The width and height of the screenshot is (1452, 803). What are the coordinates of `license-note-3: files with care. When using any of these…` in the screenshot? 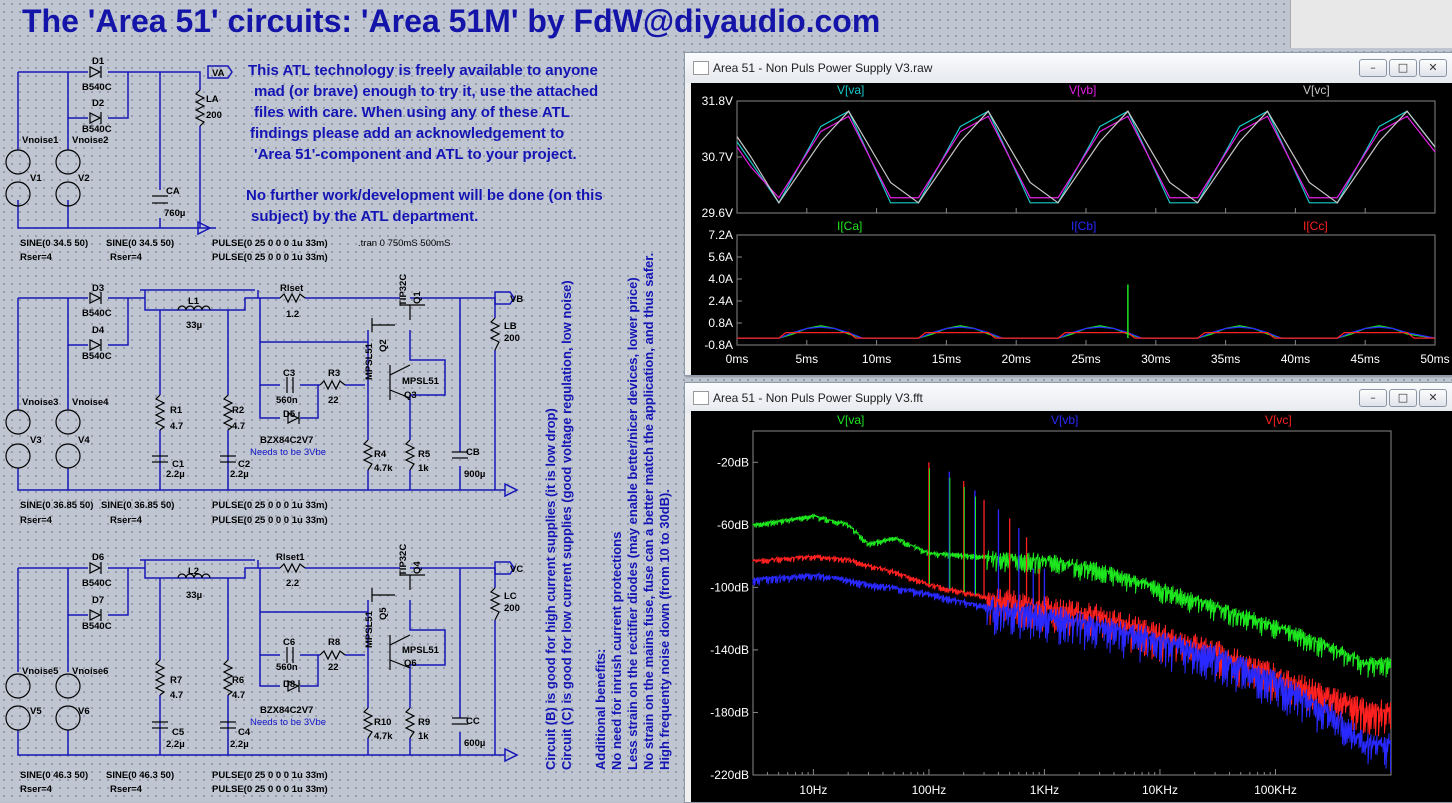 It's located at (412, 112).